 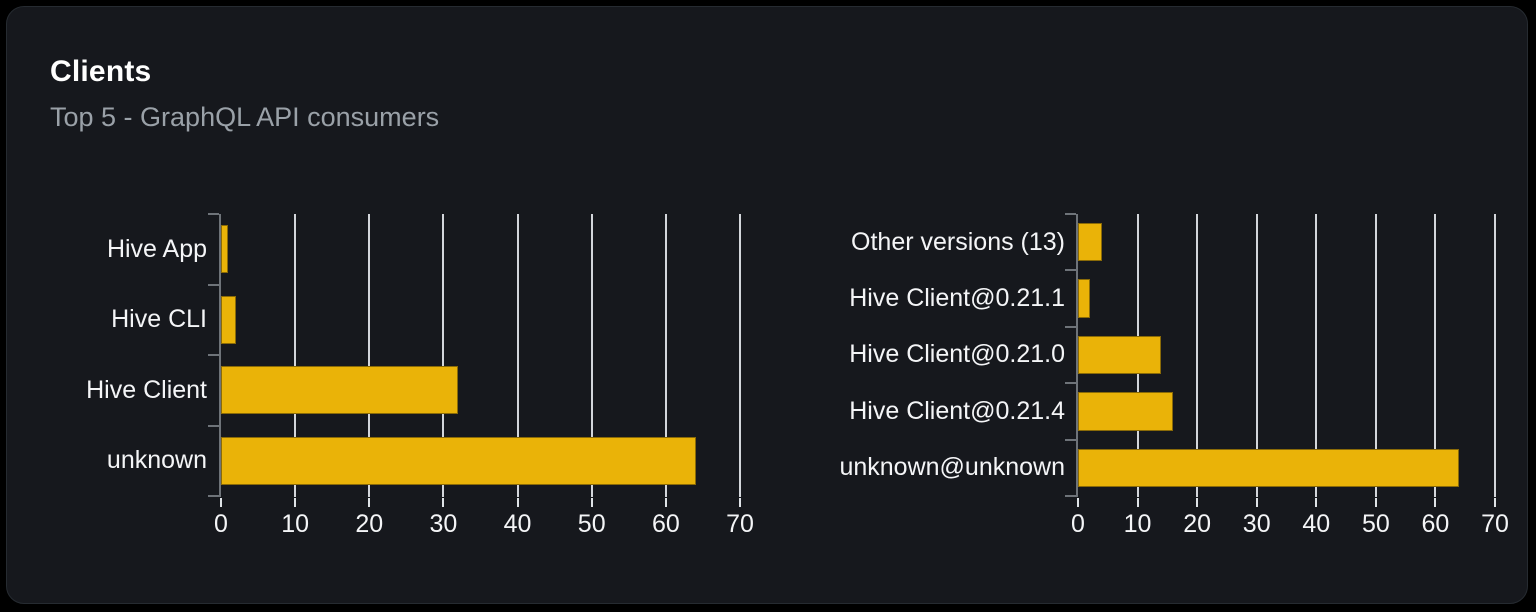 I want to click on panel-title: Clients, so click(x=101, y=71).